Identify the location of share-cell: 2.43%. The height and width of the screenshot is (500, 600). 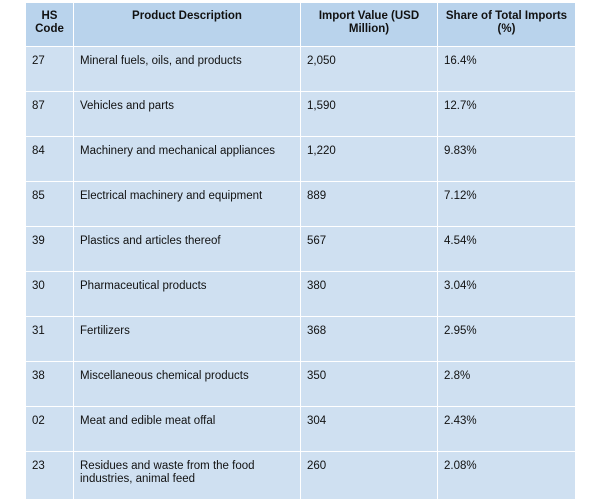
(506, 429).